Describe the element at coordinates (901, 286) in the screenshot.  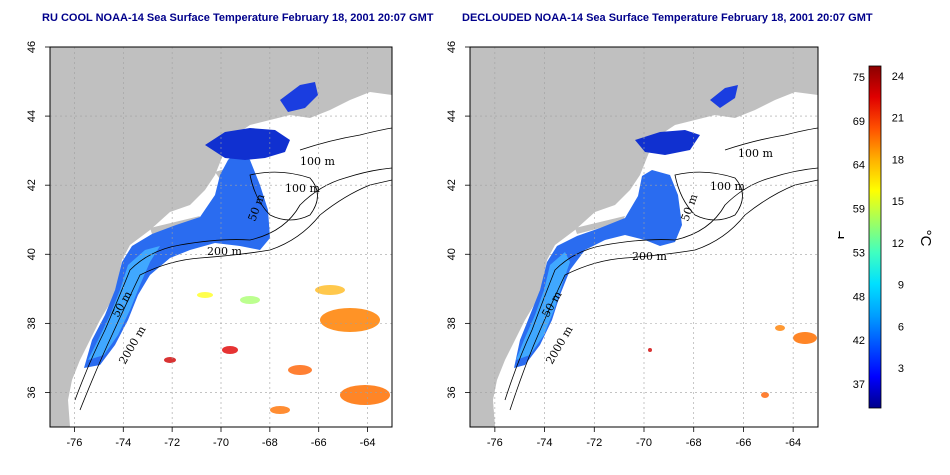
I see `celsius-tick-label: 9` at that location.